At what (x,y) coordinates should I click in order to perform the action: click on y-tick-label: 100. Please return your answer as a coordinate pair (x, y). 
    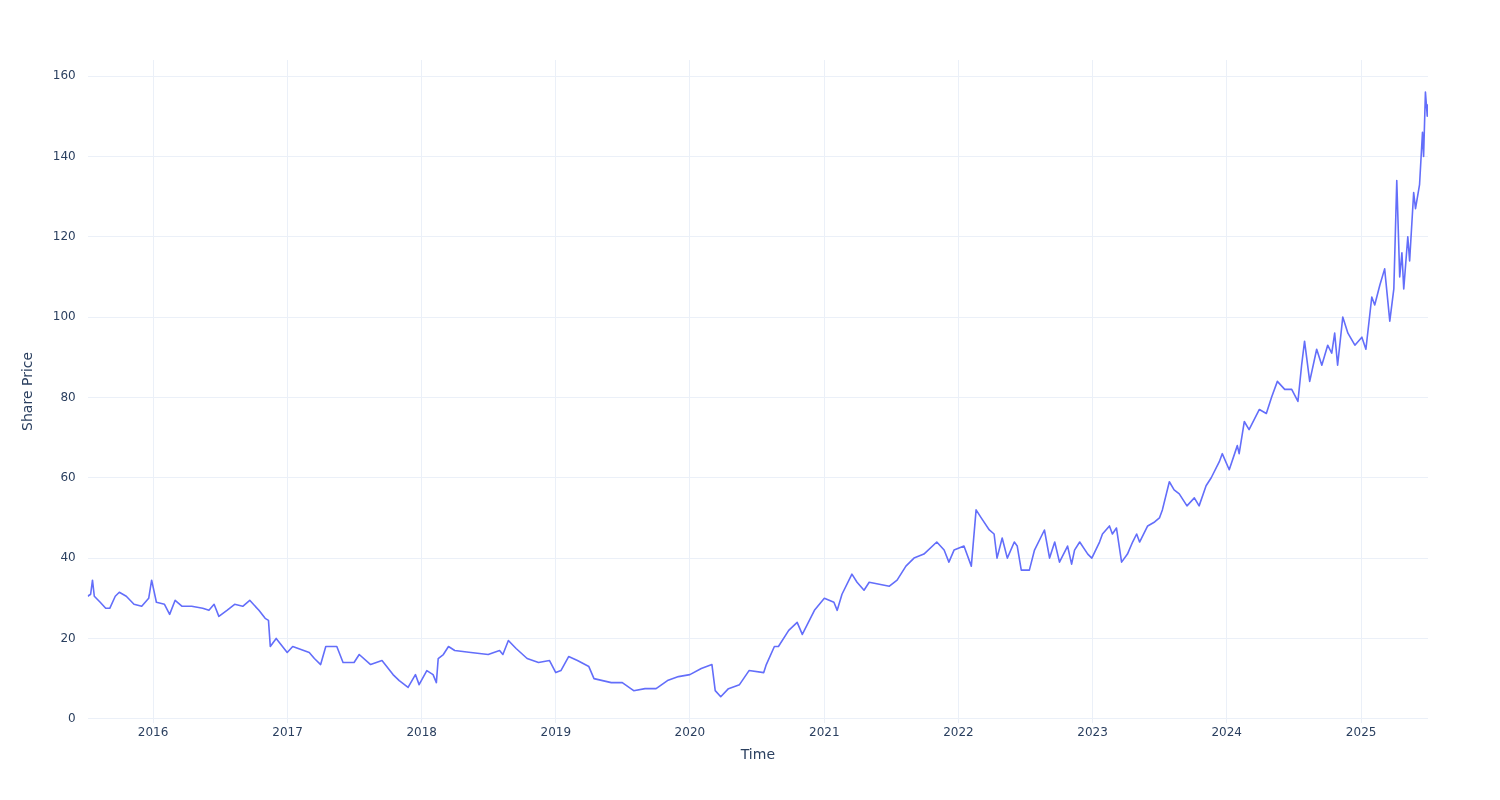
    Looking at the image, I should click on (64, 316).